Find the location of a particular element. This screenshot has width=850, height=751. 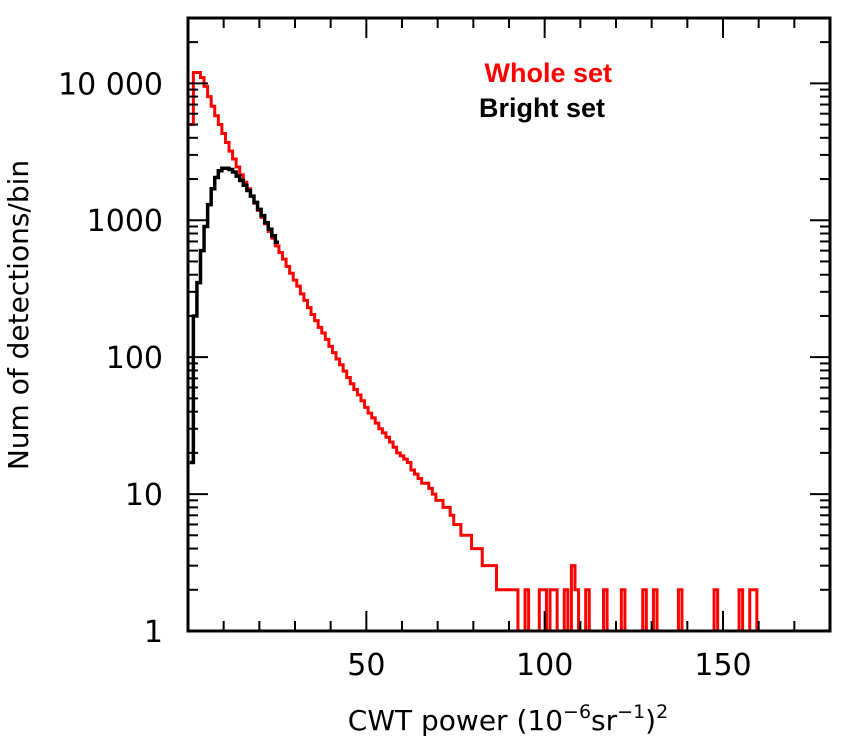

y-tick-label: 1000 is located at coordinates (125, 221).